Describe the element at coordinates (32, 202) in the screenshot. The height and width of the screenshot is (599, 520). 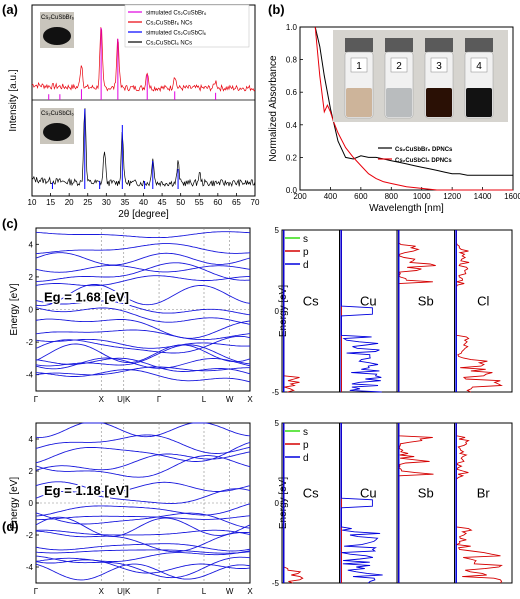
I see `x-tick-label: 10` at that location.